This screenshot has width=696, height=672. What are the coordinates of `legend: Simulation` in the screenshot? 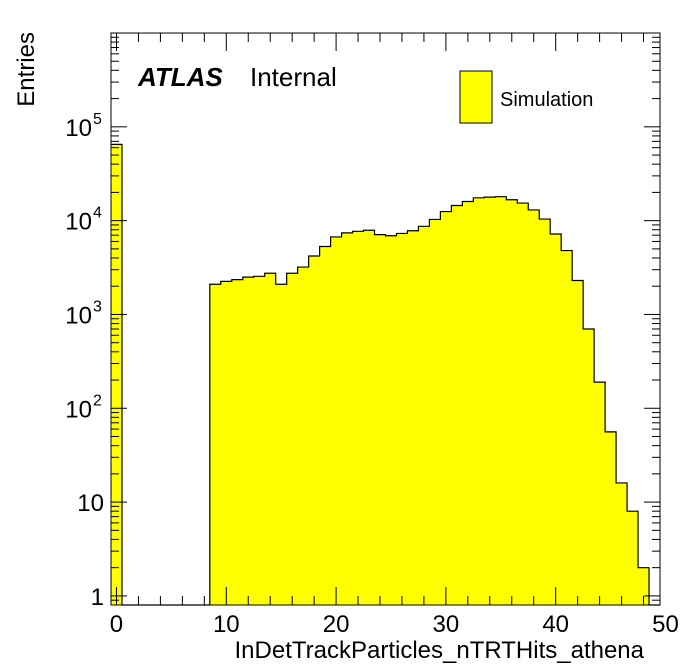 It's located at (526, 97).